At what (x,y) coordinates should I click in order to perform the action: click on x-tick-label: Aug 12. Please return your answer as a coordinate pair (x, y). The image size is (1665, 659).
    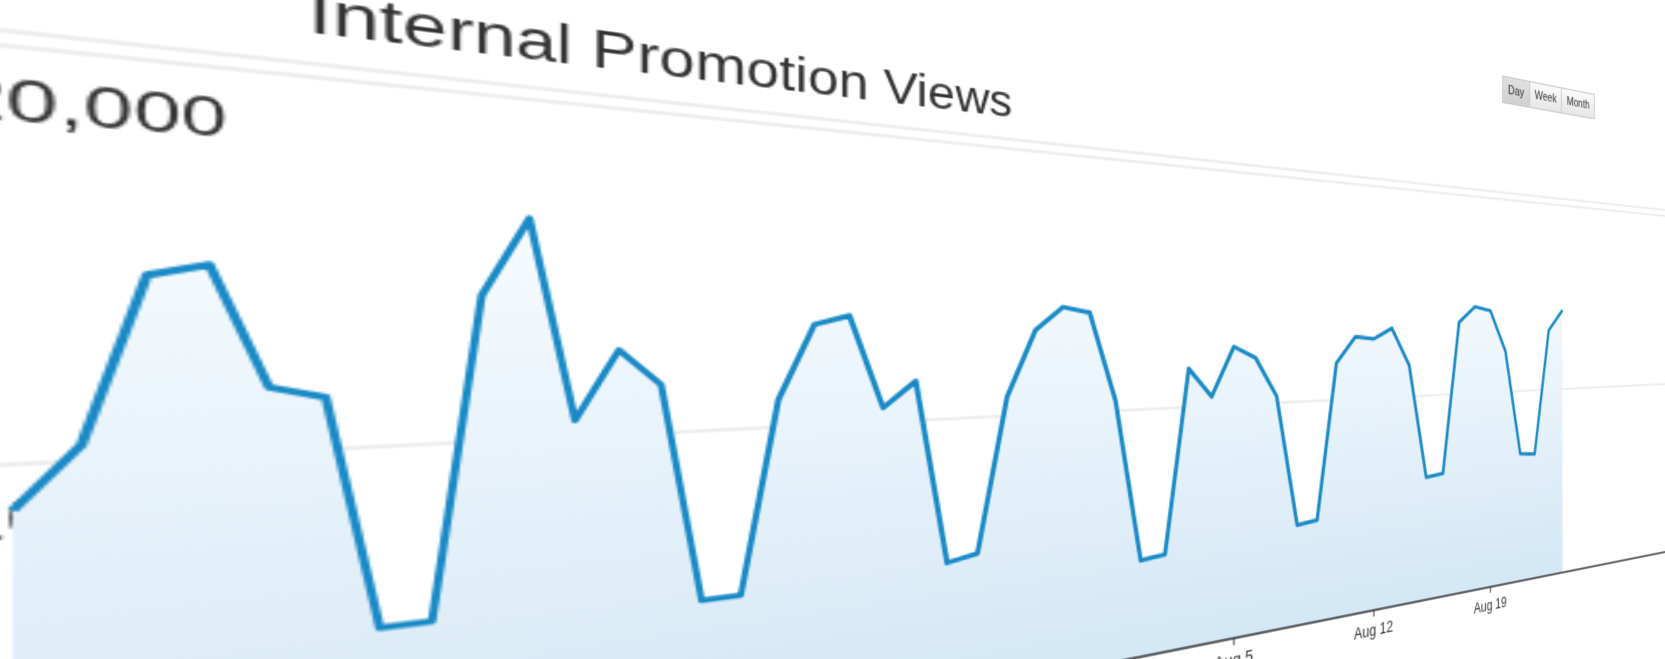
    Looking at the image, I should click on (1373, 630).